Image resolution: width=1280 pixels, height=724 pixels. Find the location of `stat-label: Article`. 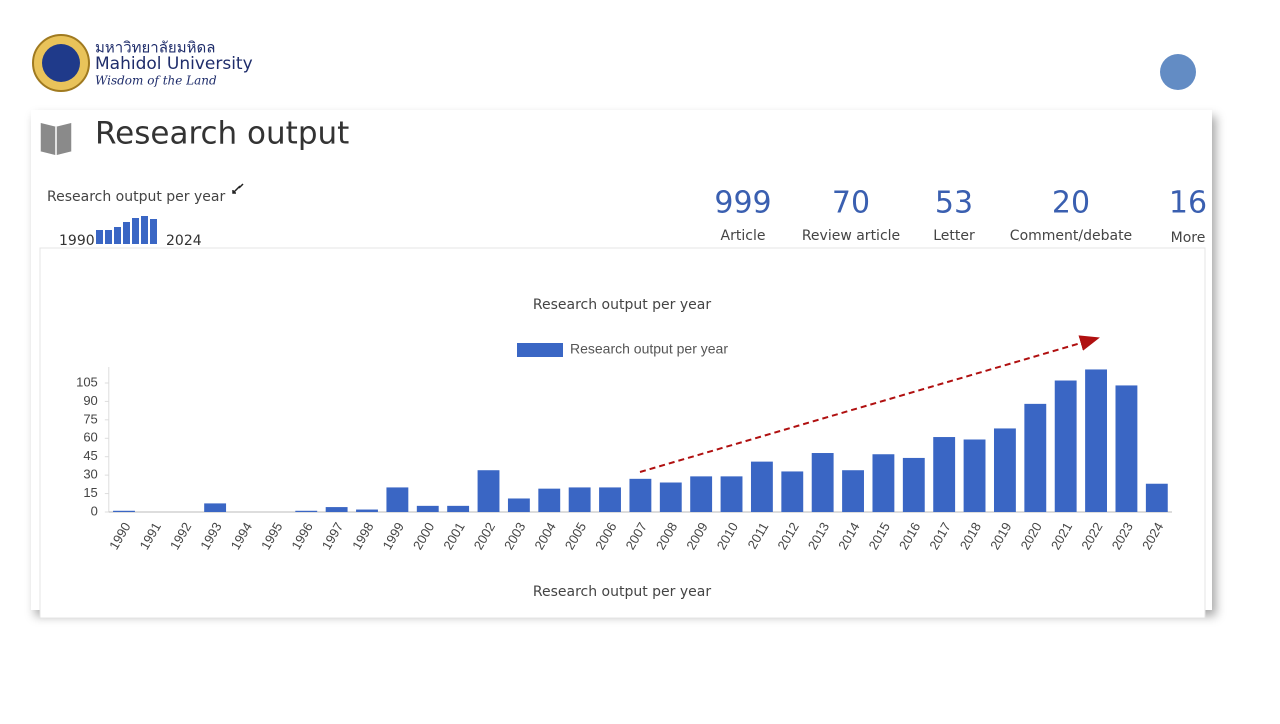

stat-label: Article is located at coordinates (743, 236).